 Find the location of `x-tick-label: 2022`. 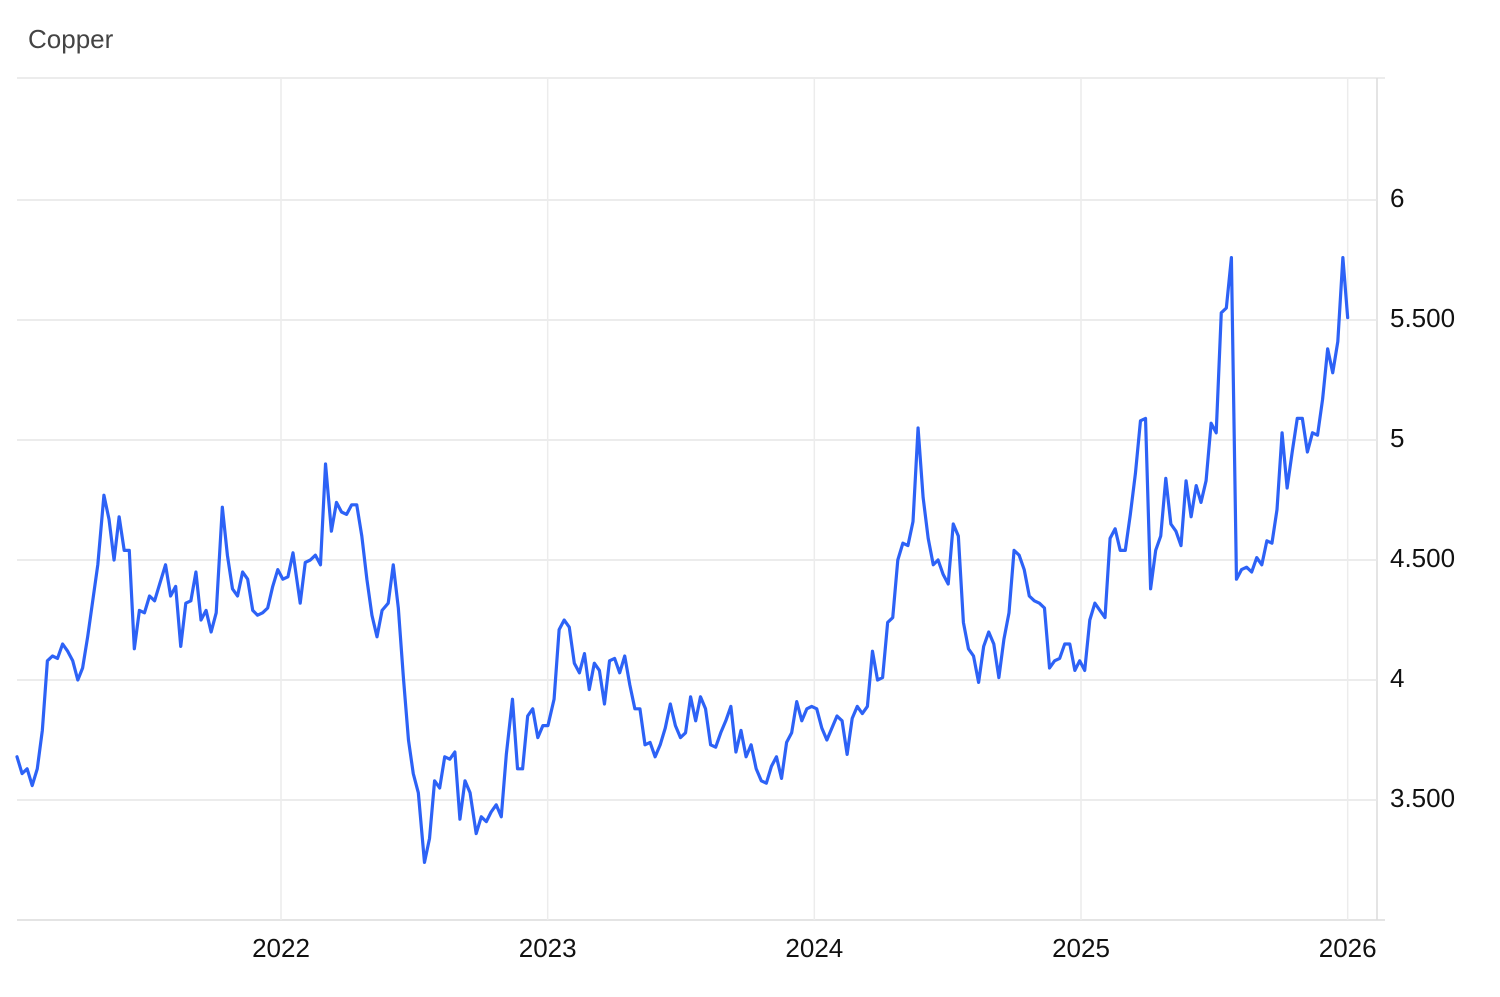

x-tick-label: 2022 is located at coordinates (281, 948).